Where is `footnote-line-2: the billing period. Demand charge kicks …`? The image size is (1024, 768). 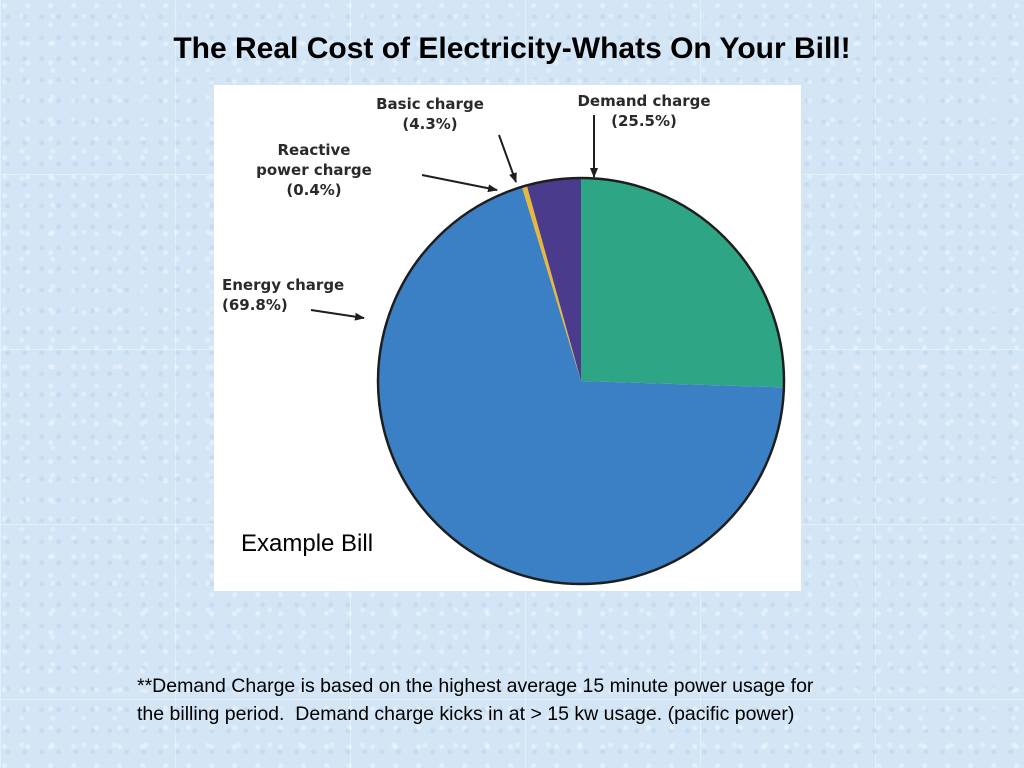
footnote-line-2: the billing period. Demand charge kicks … is located at coordinates (466, 714).